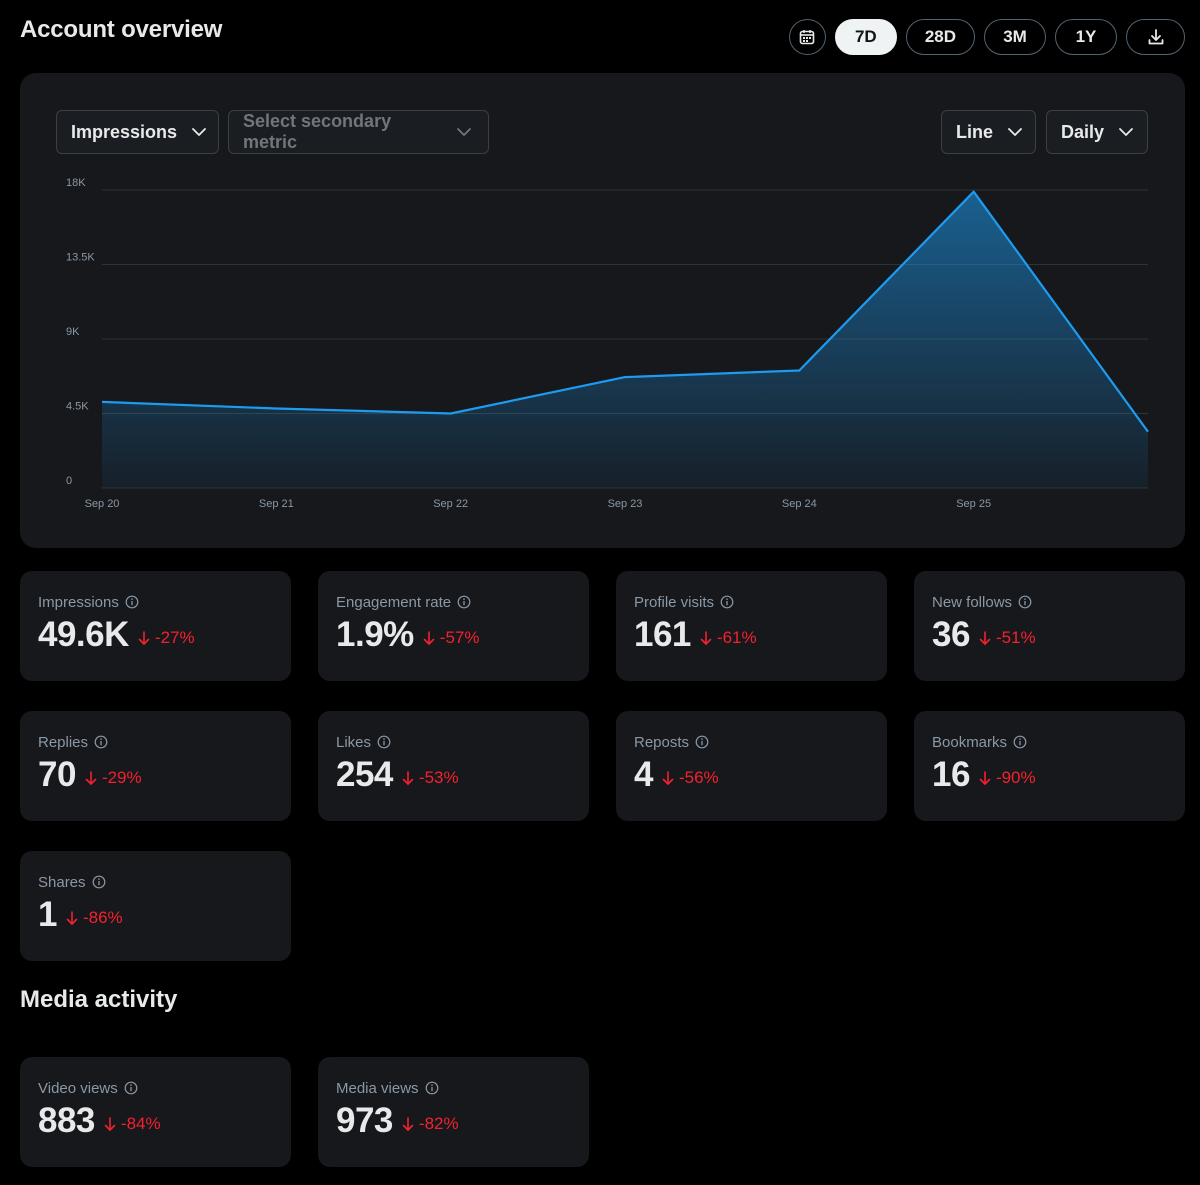 The image size is (1200, 1185). I want to click on metric-value-row: 883 -84%, so click(155, 1121).